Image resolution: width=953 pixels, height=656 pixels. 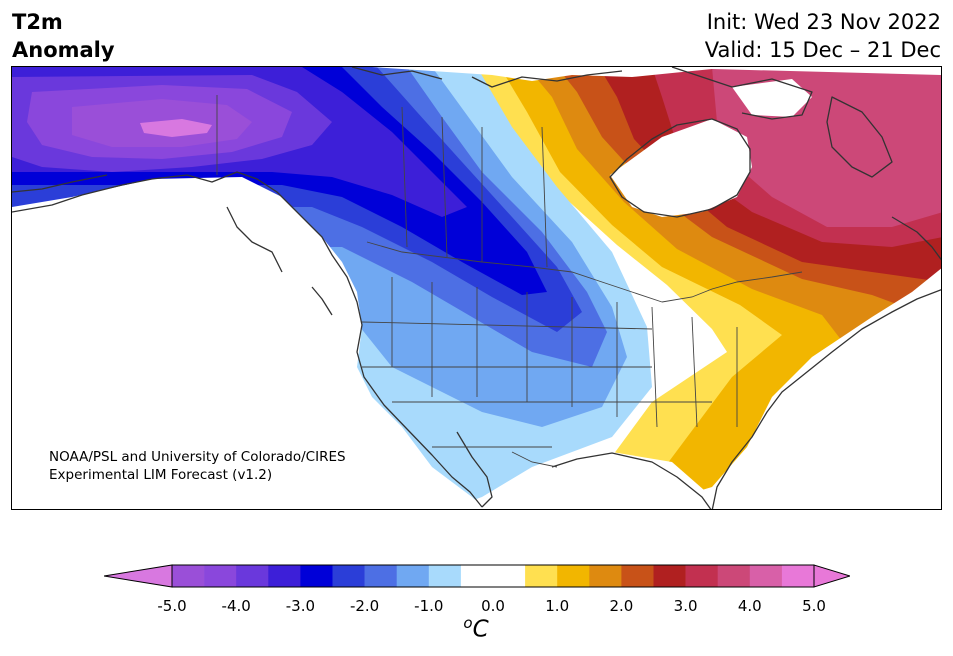 What do you see at coordinates (468, 623) in the screenshot?
I see `unit-superscript: o` at bounding box center [468, 623].